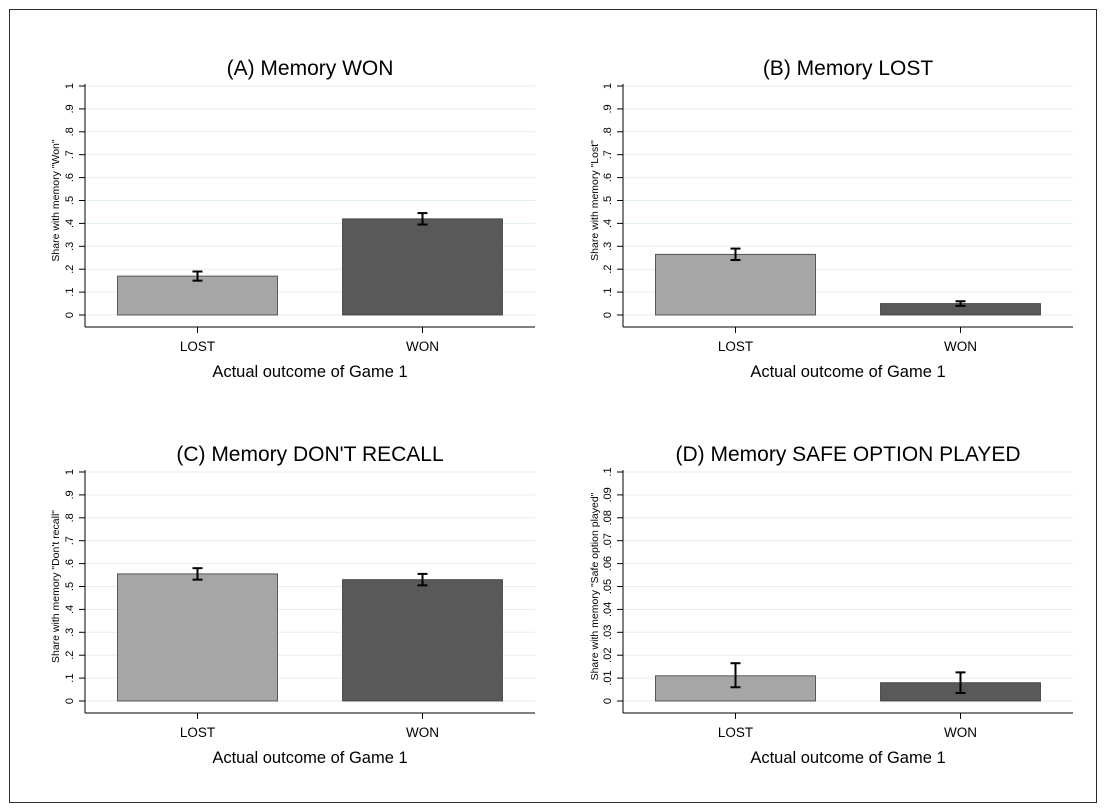 This screenshot has height=812, width=1105. What do you see at coordinates (608, 563) in the screenshot?
I see `y-tick-label: .06` at bounding box center [608, 563].